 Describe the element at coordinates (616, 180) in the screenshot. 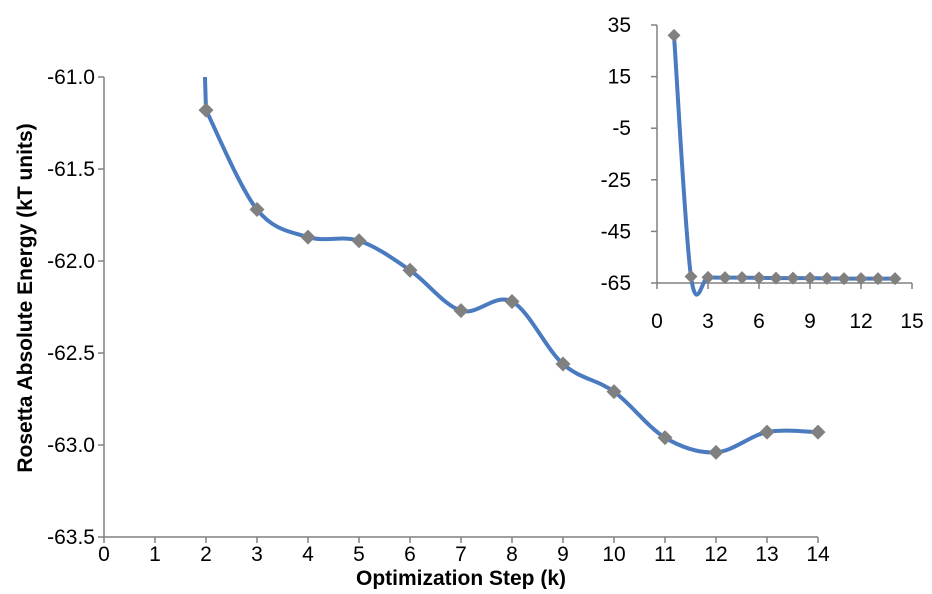

I see `inset-y-tick-label: -25` at that location.